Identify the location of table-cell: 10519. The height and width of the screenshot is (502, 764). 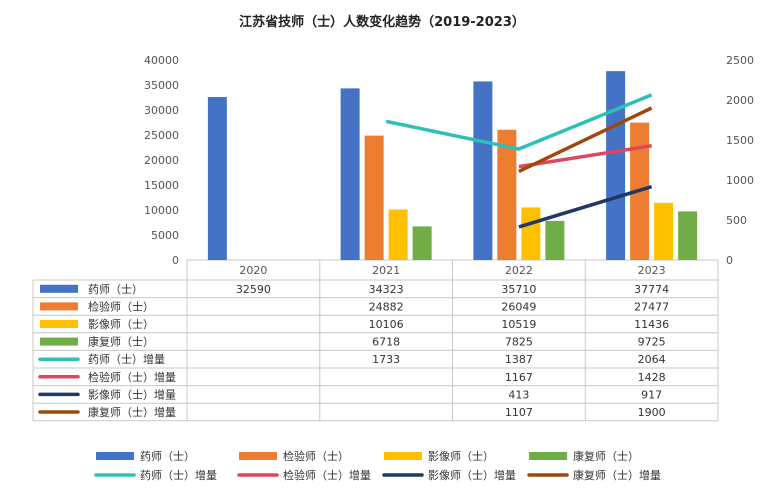
(518, 324).